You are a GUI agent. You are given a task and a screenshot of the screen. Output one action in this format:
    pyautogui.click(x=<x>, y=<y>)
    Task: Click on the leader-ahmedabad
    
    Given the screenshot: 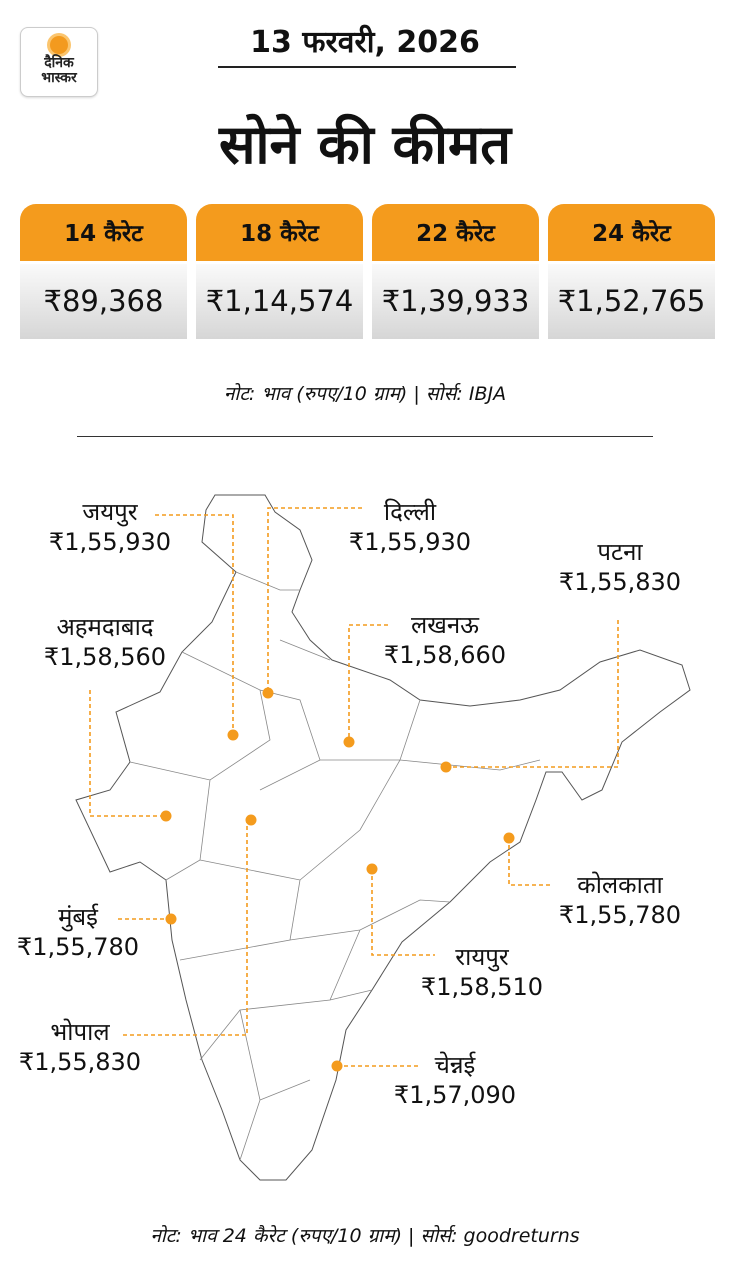 What is the action you would take?
    pyautogui.click(x=127, y=753)
    